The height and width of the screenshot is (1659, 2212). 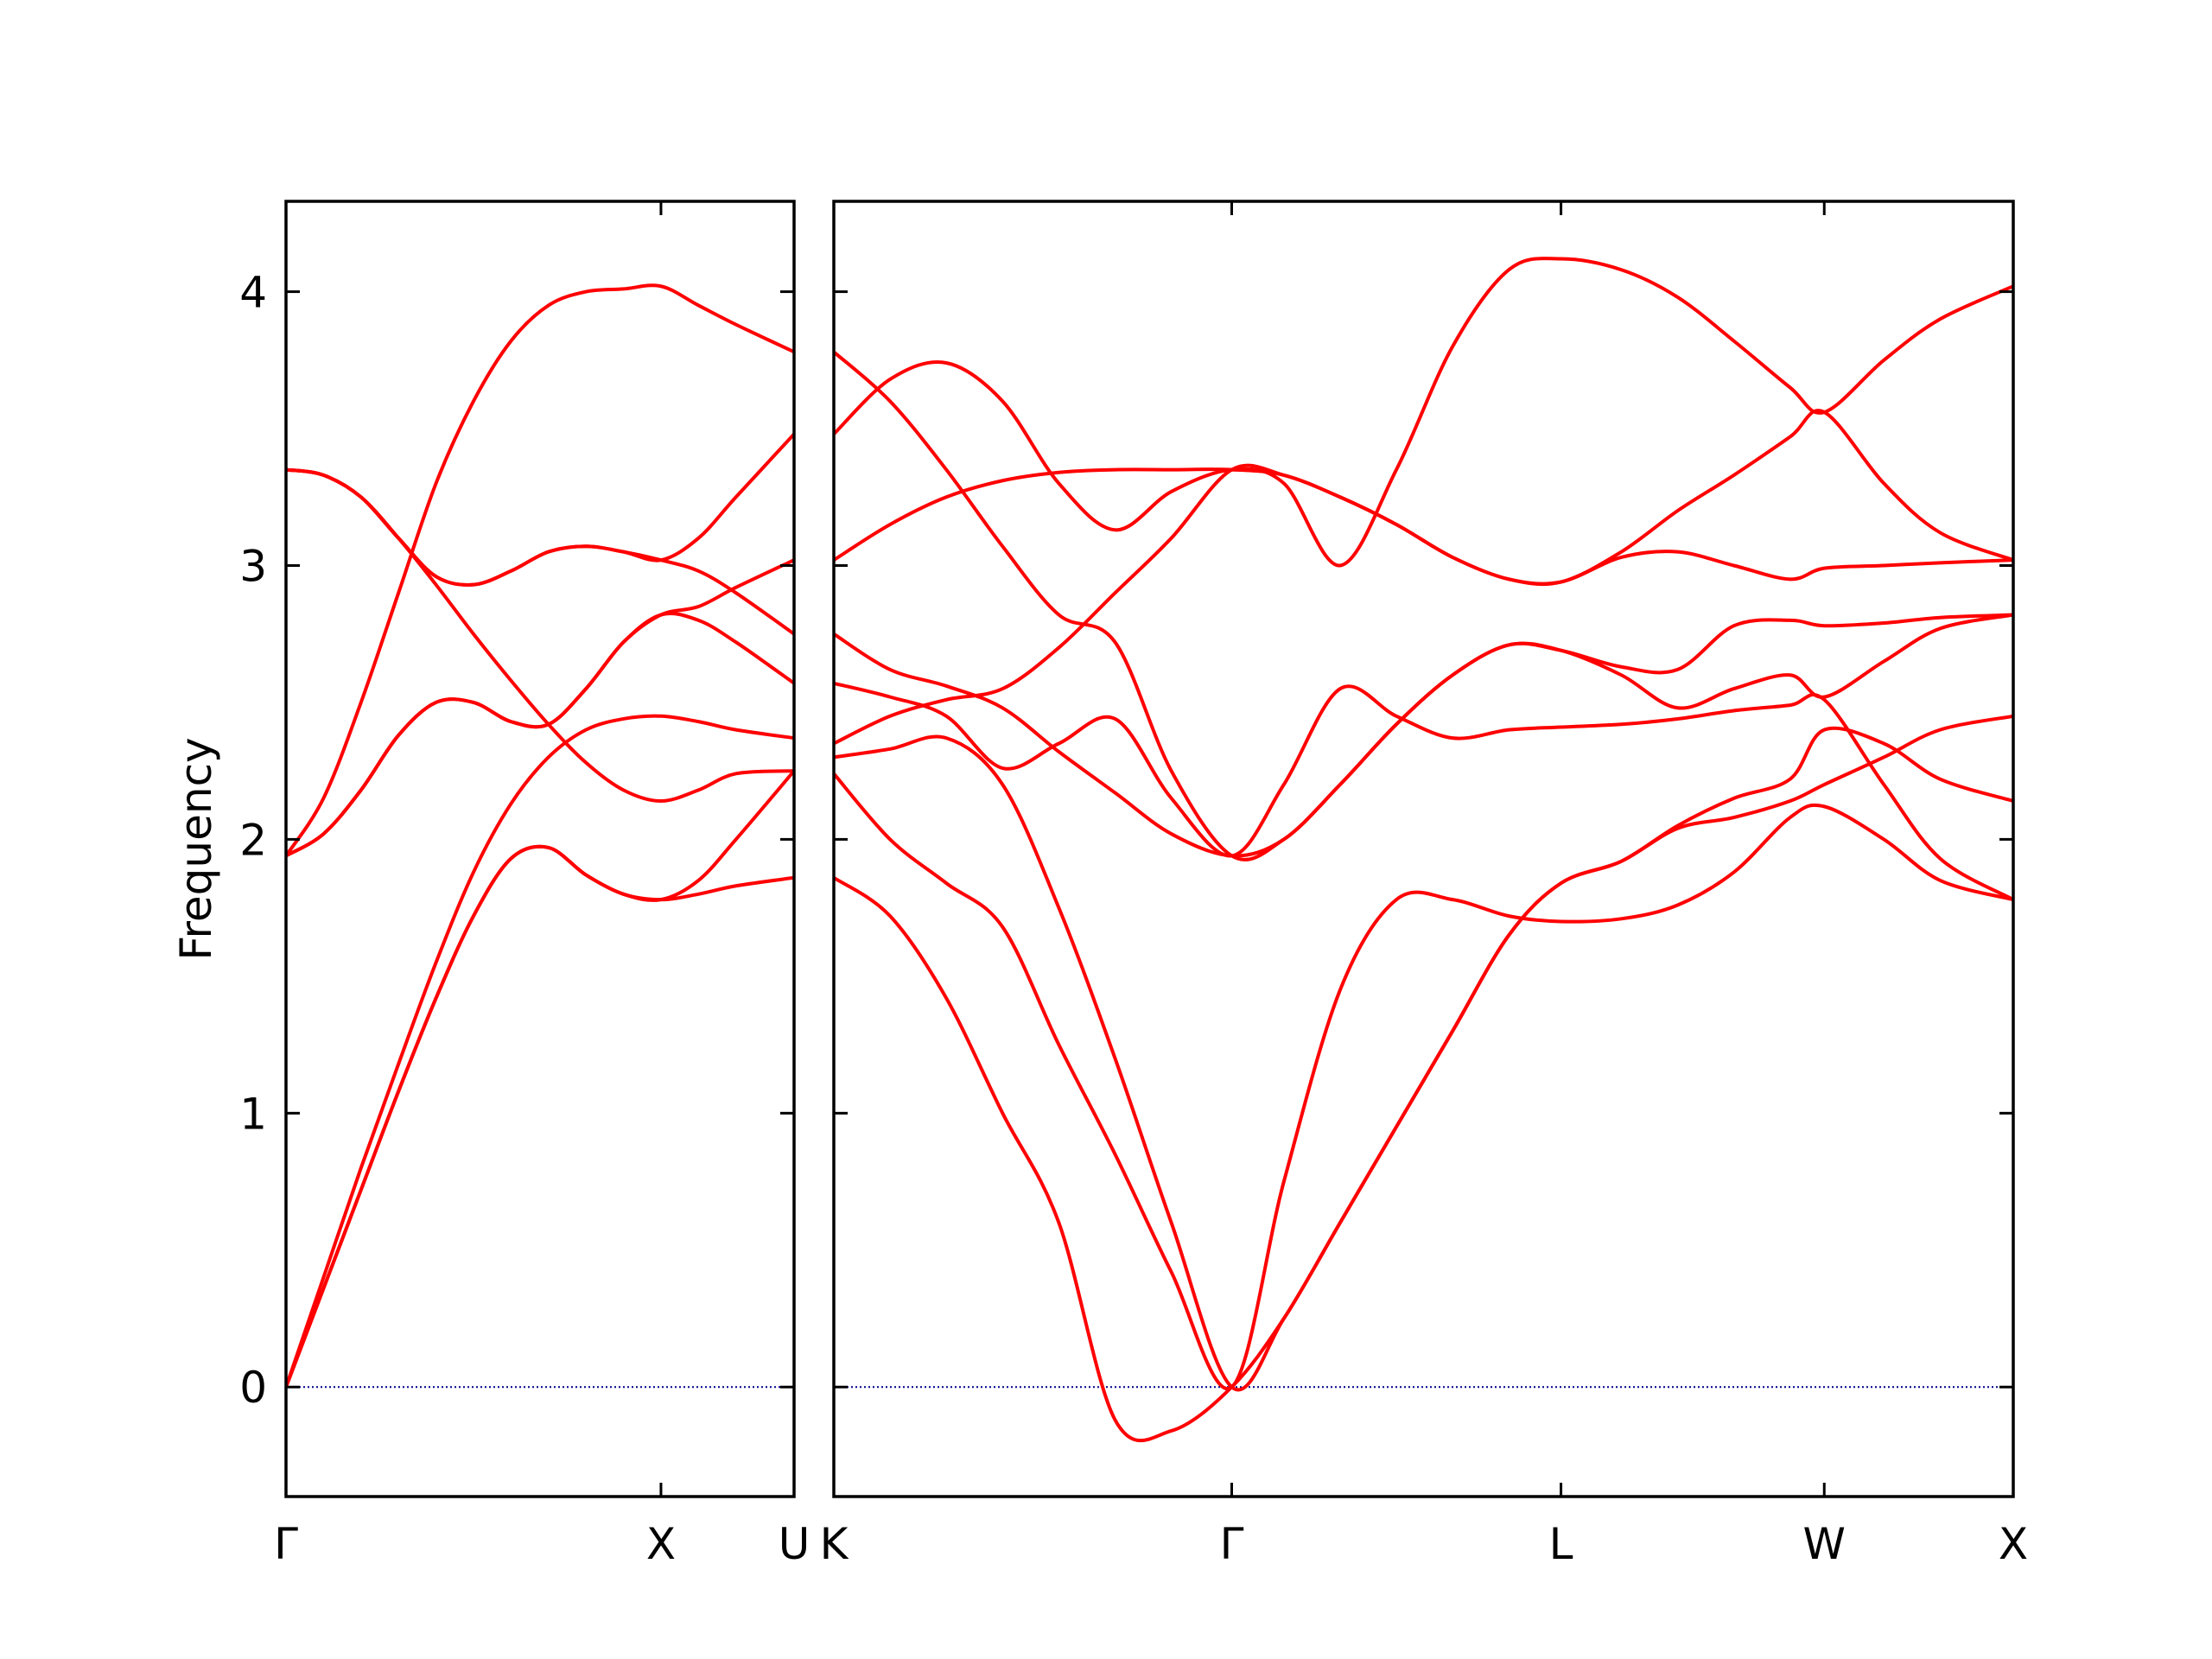 What do you see at coordinates (1561, 1544) in the screenshot?
I see `x-tick-label: L` at bounding box center [1561, 1544].